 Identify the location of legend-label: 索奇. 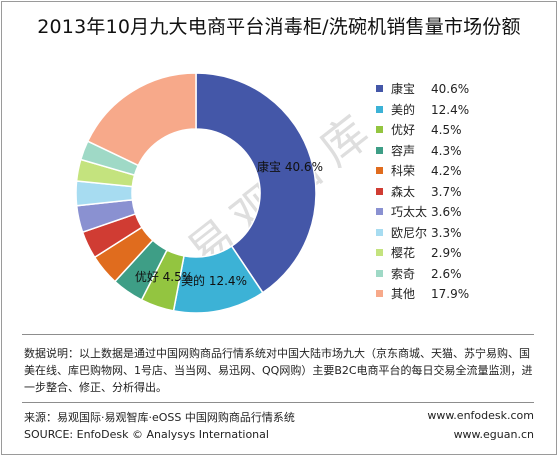
(403, 273).